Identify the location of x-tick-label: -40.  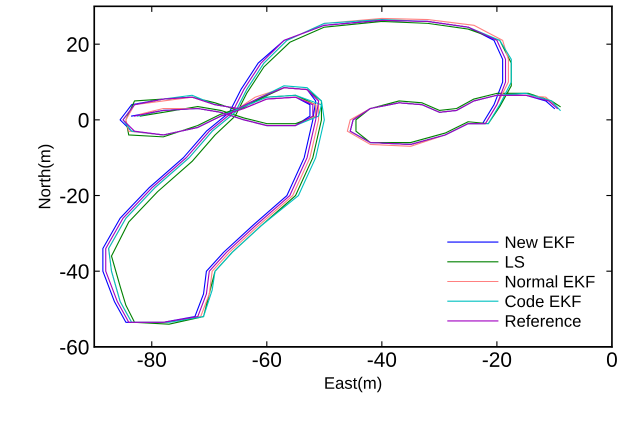
(382, 360).